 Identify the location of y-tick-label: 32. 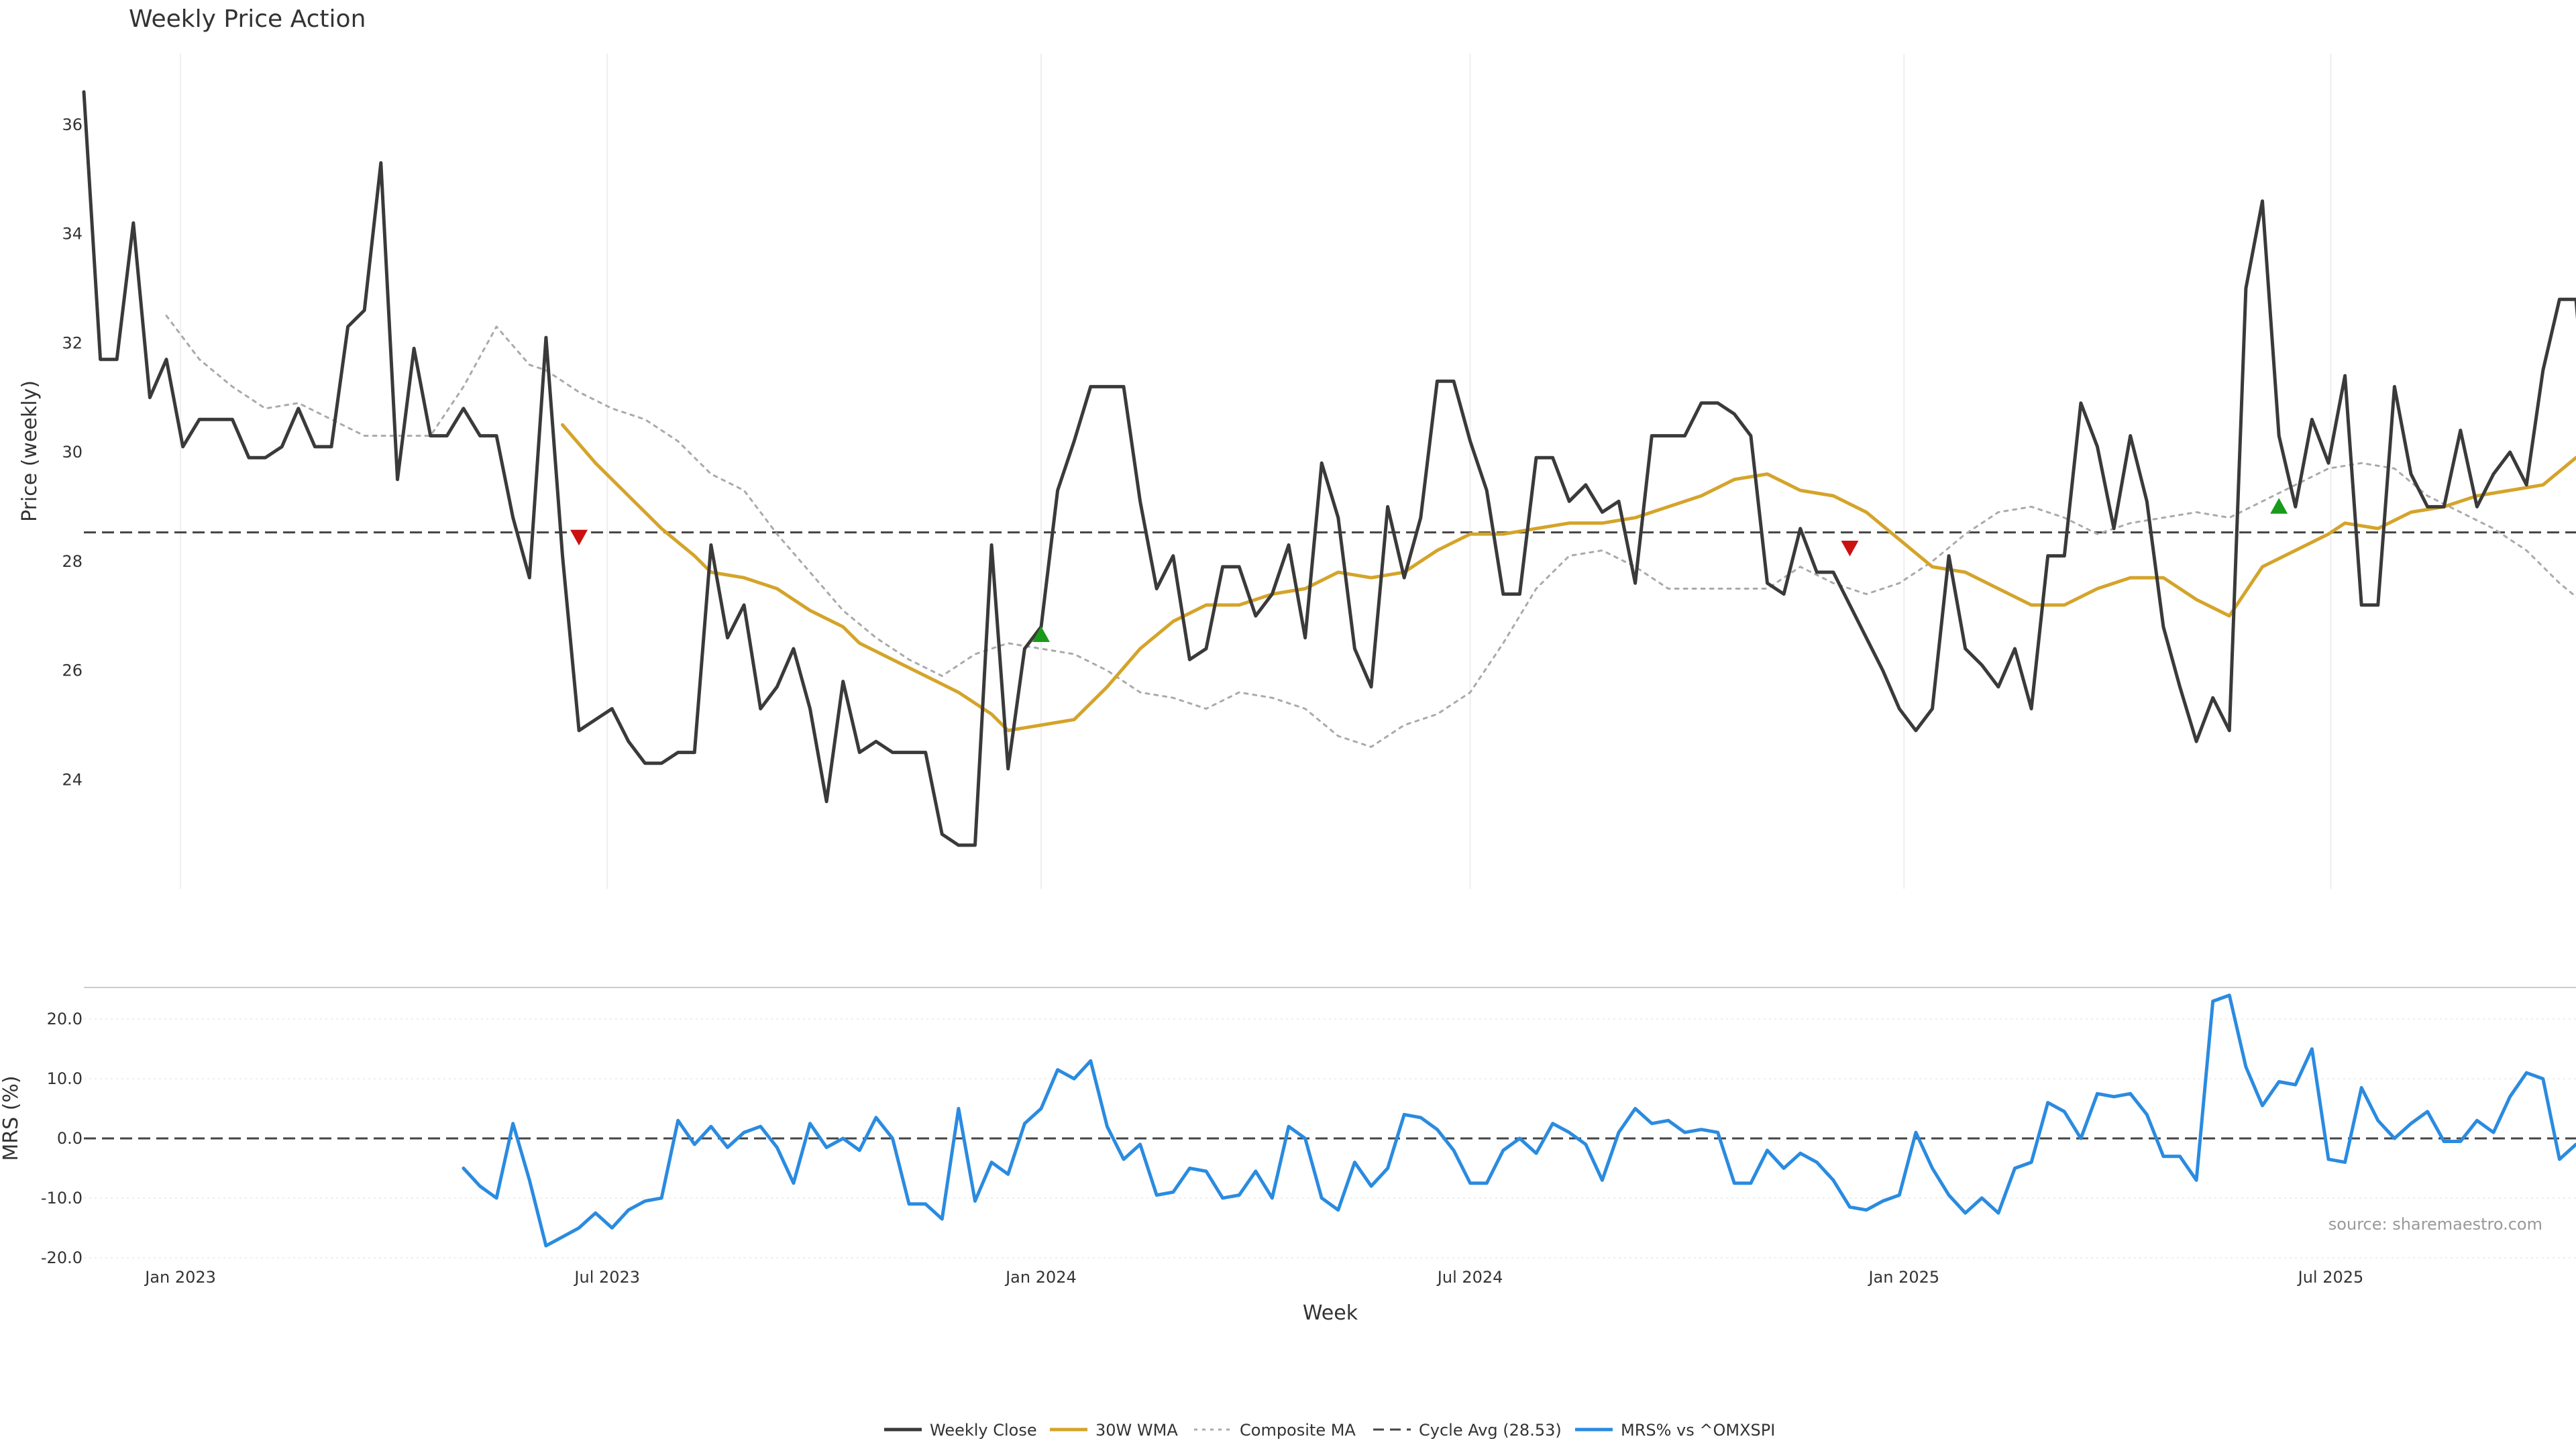
(72, 342).